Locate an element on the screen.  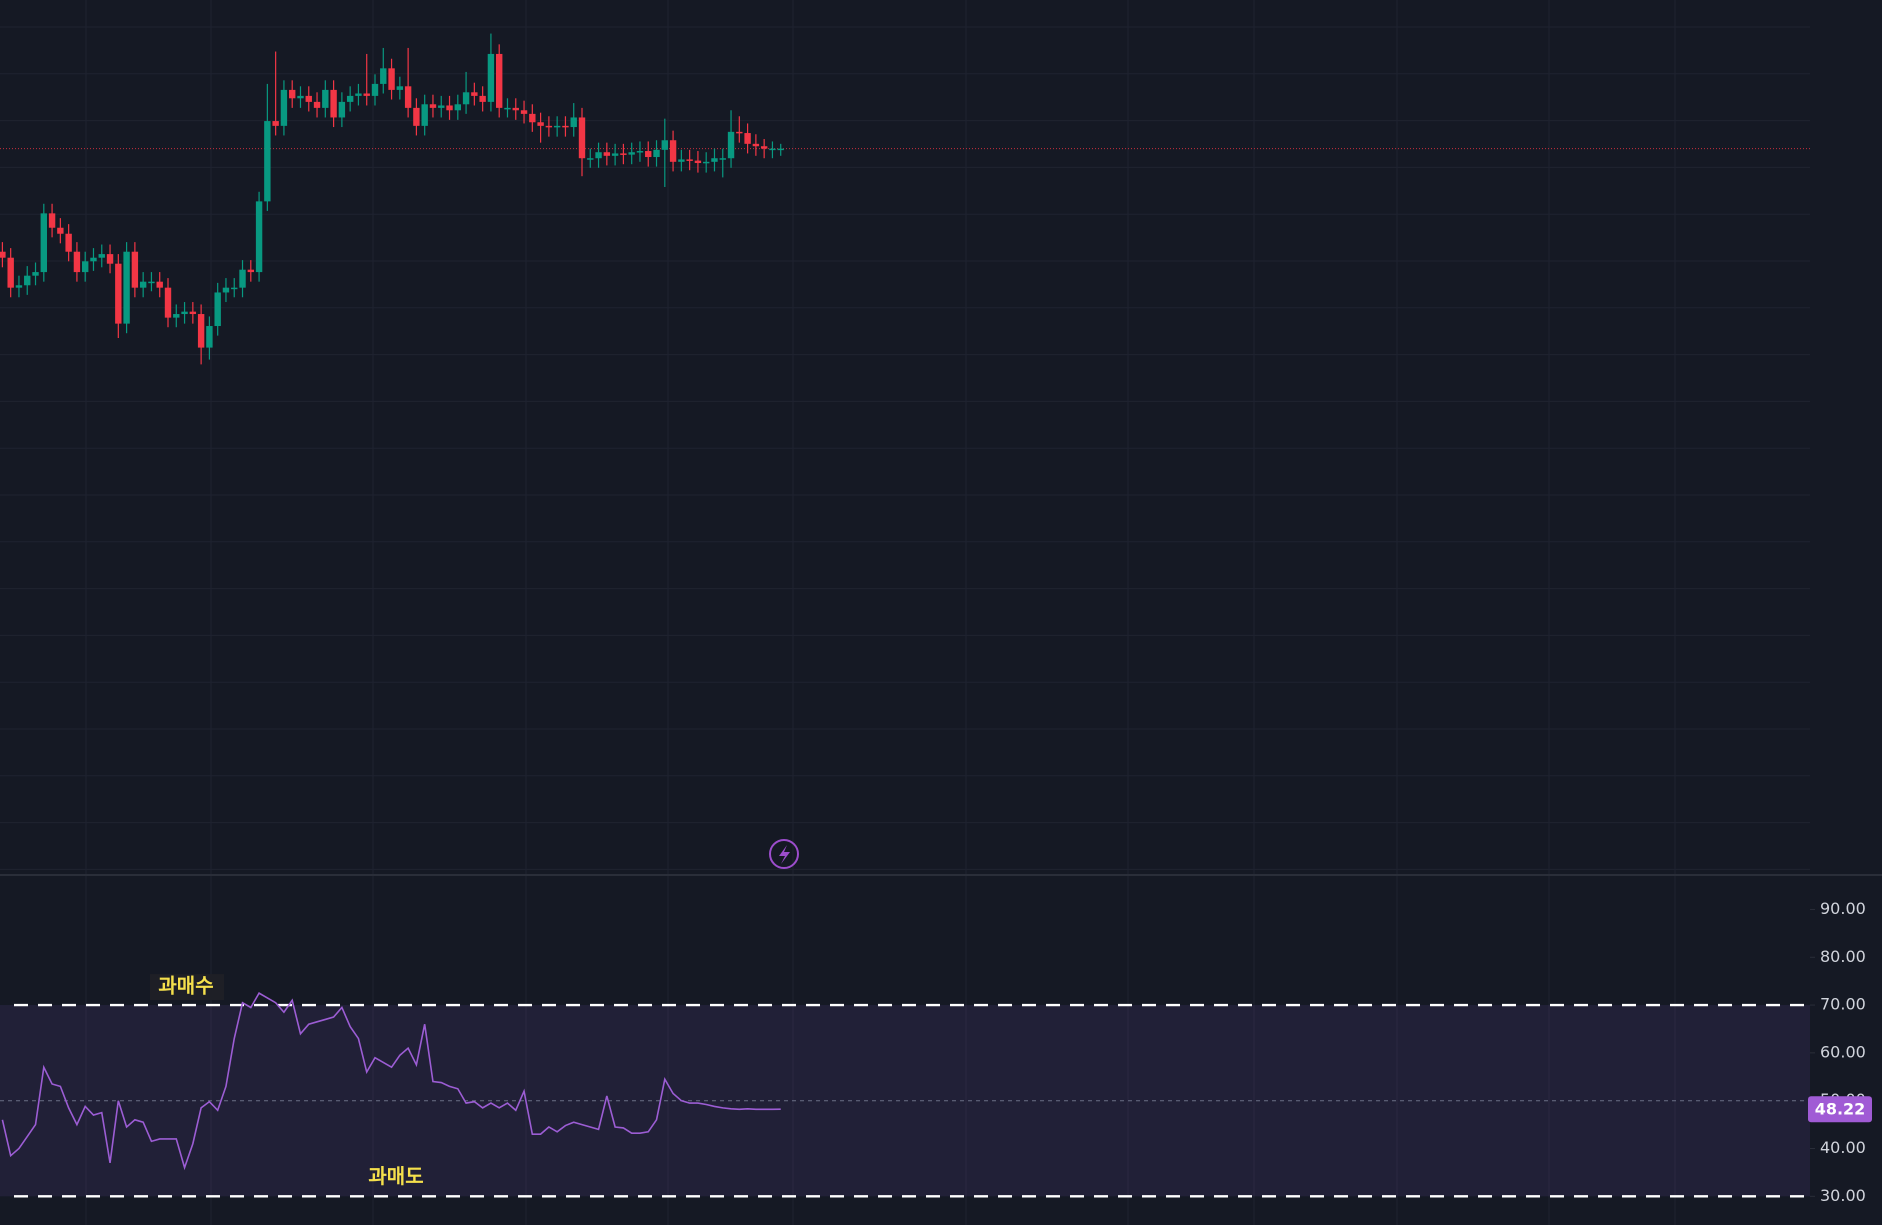
event-bolt is located at coordinates (784, 854).